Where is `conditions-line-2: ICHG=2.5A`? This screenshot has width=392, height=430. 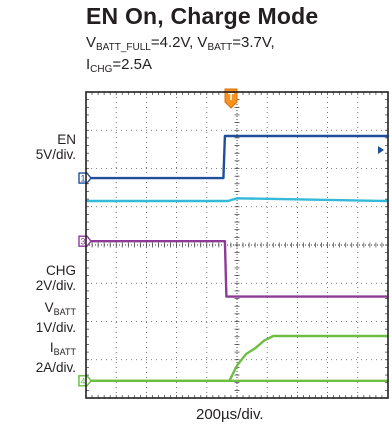
conditions-line-2: ICHG=2.5A is located at coordinates (119, 65).